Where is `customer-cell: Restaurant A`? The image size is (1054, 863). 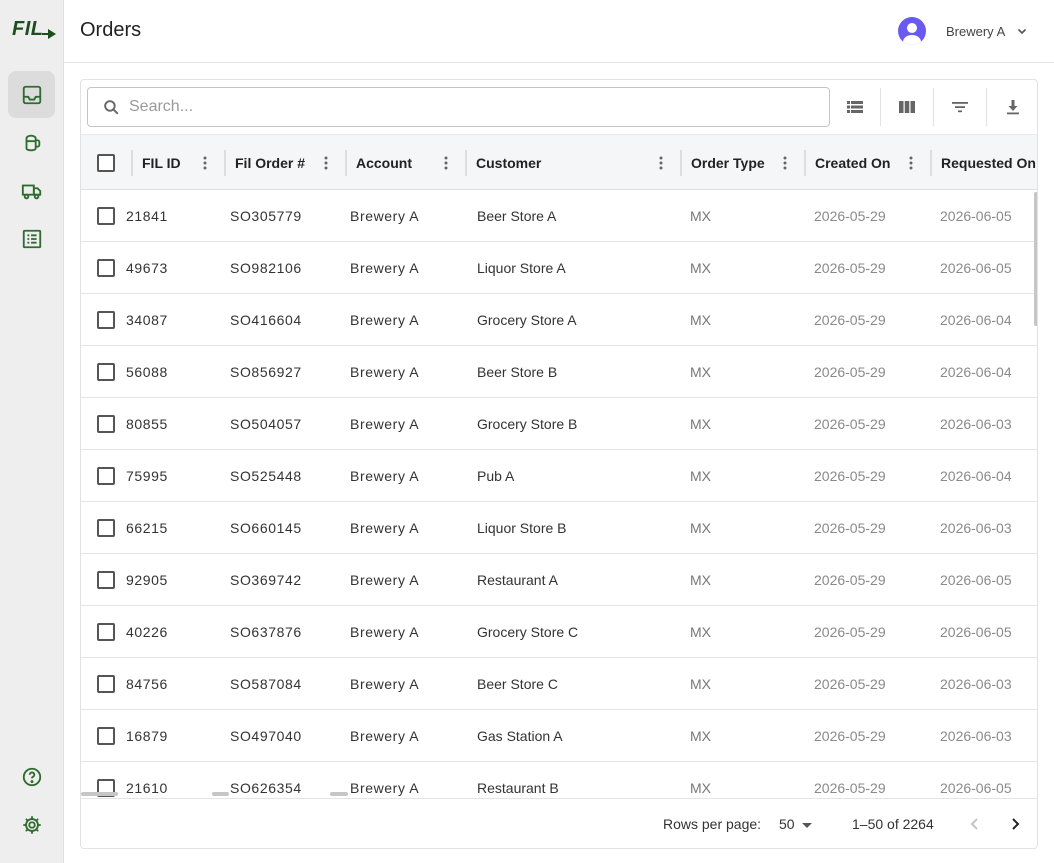
customer-cell: Restaurant A is located at coordinates (517, 580).